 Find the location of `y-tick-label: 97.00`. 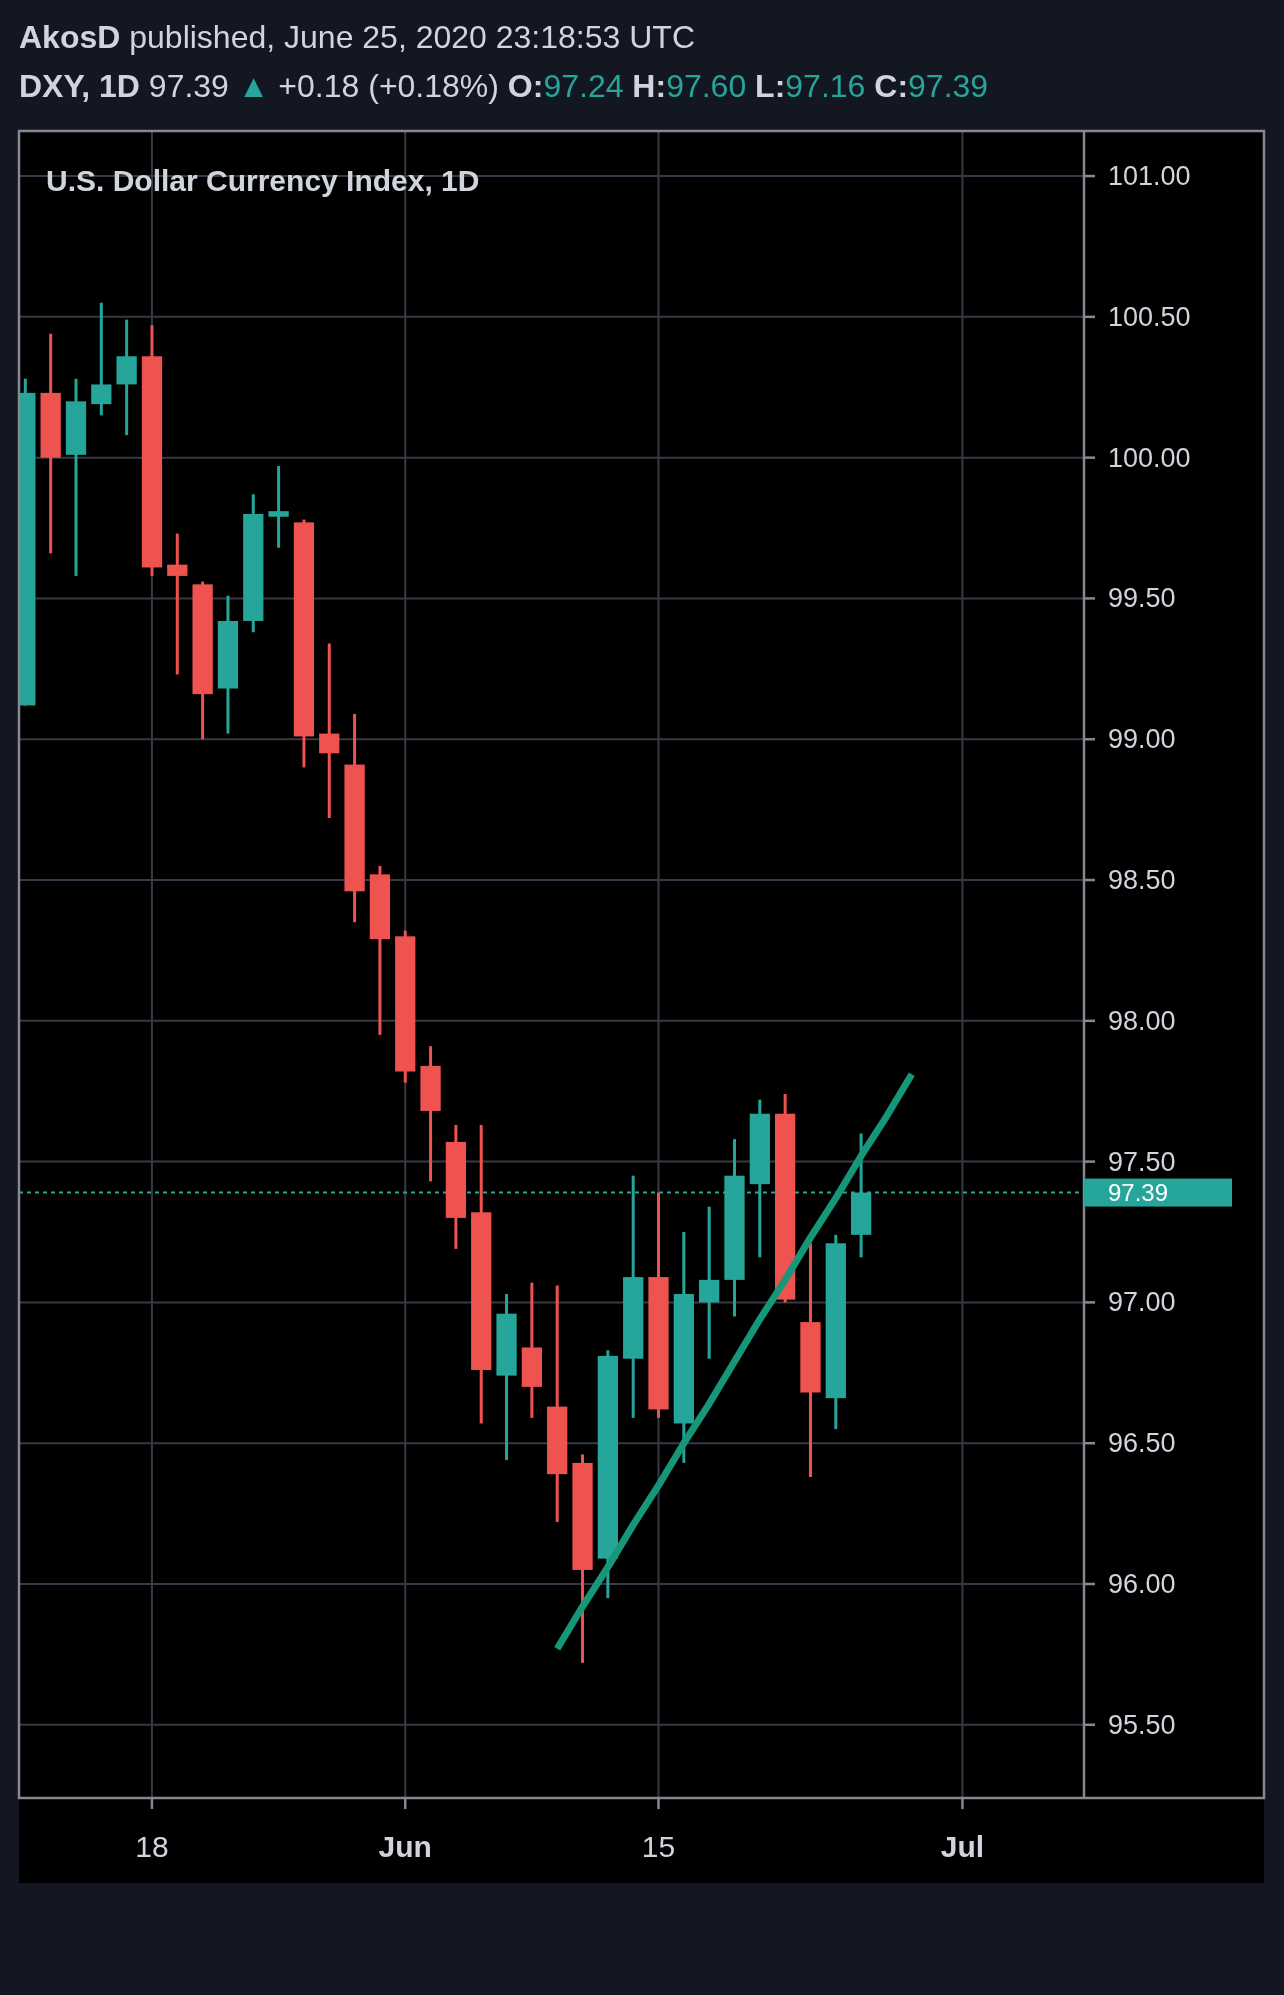

y-tick-label: 97.00 is located at coordinates (1142, 1302).